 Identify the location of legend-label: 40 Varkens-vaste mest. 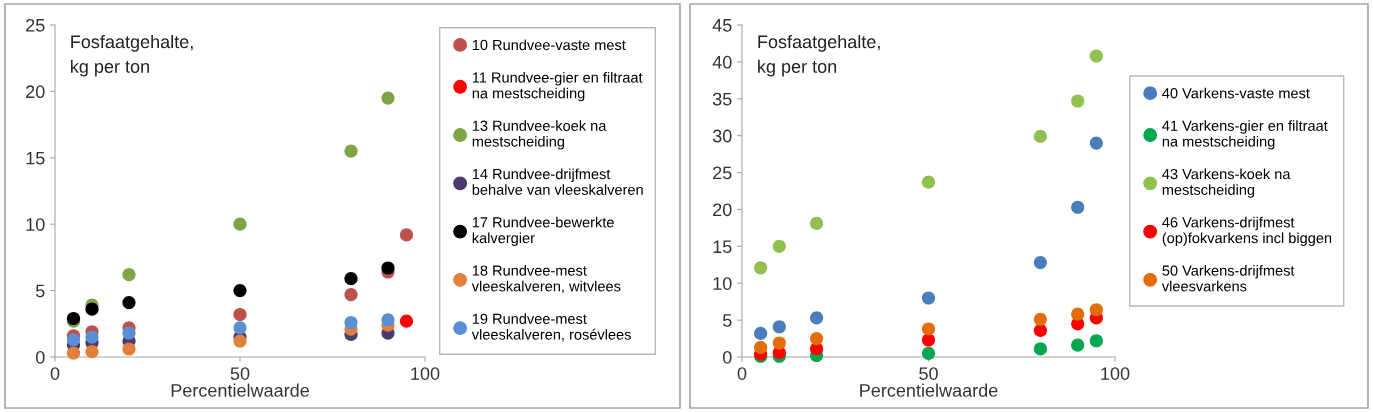
(1236, 93).